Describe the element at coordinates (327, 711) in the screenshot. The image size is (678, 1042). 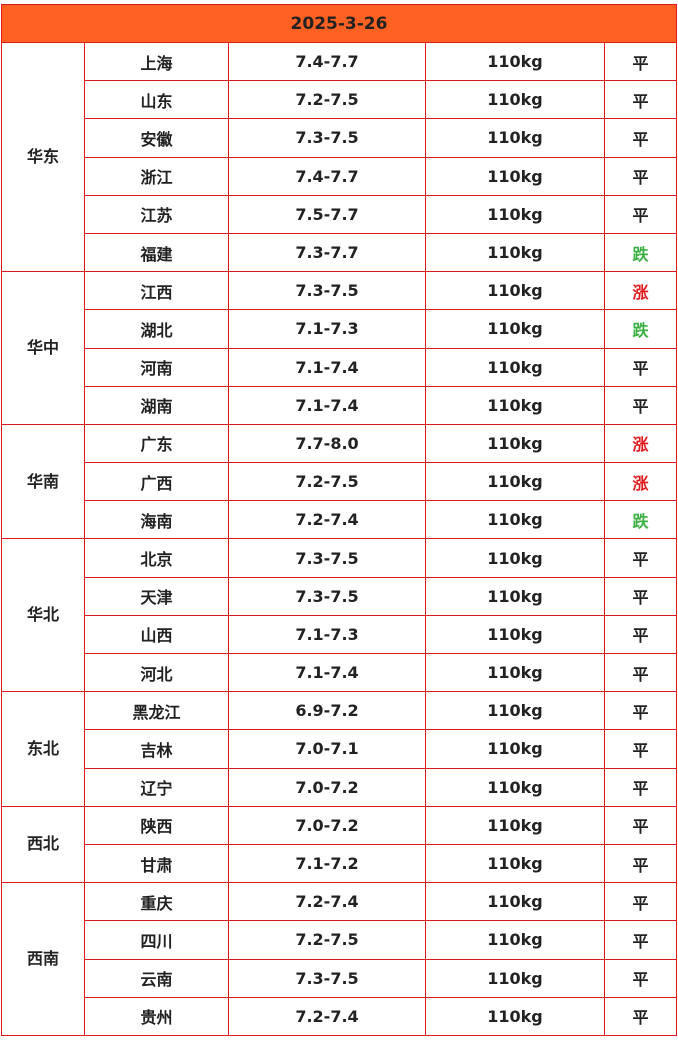
I see `price-range-cell: 6.9-7.2` at that location.